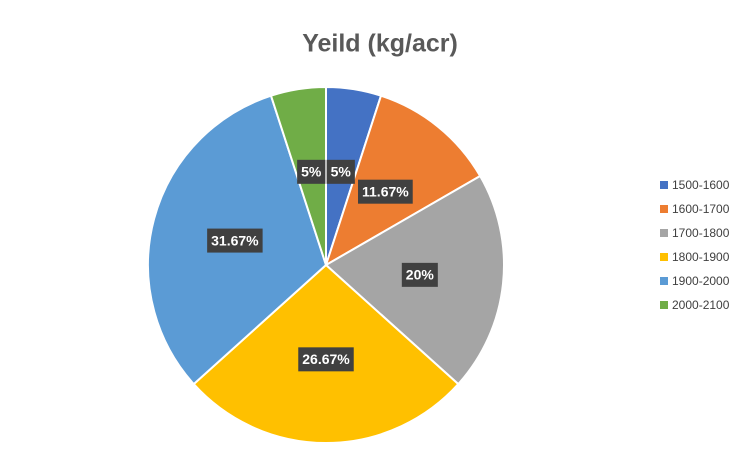 Image resolution: width=745 pixels, height=475 pixels. I want to click on data-label: 20%, so click(420, 275).